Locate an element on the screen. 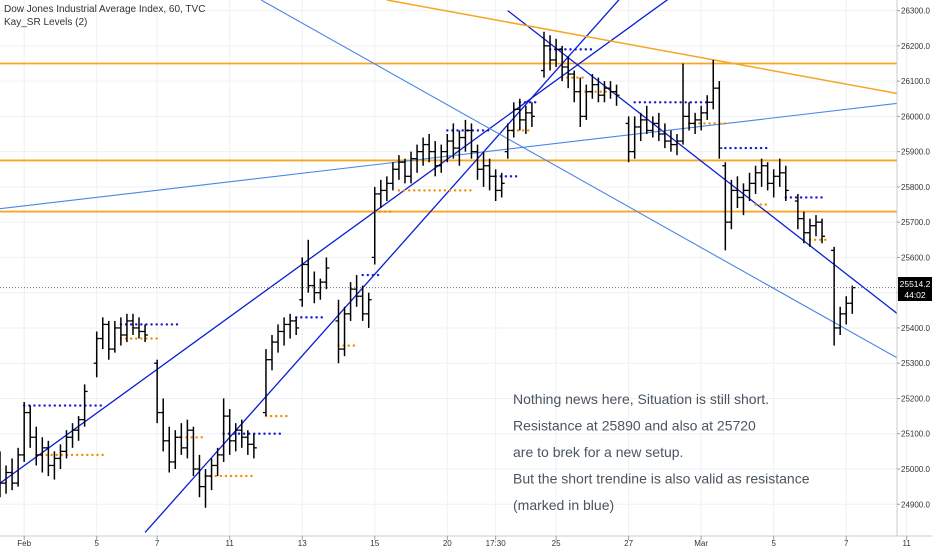  time-tick-label: 11 is located at coordinates (907, 543).